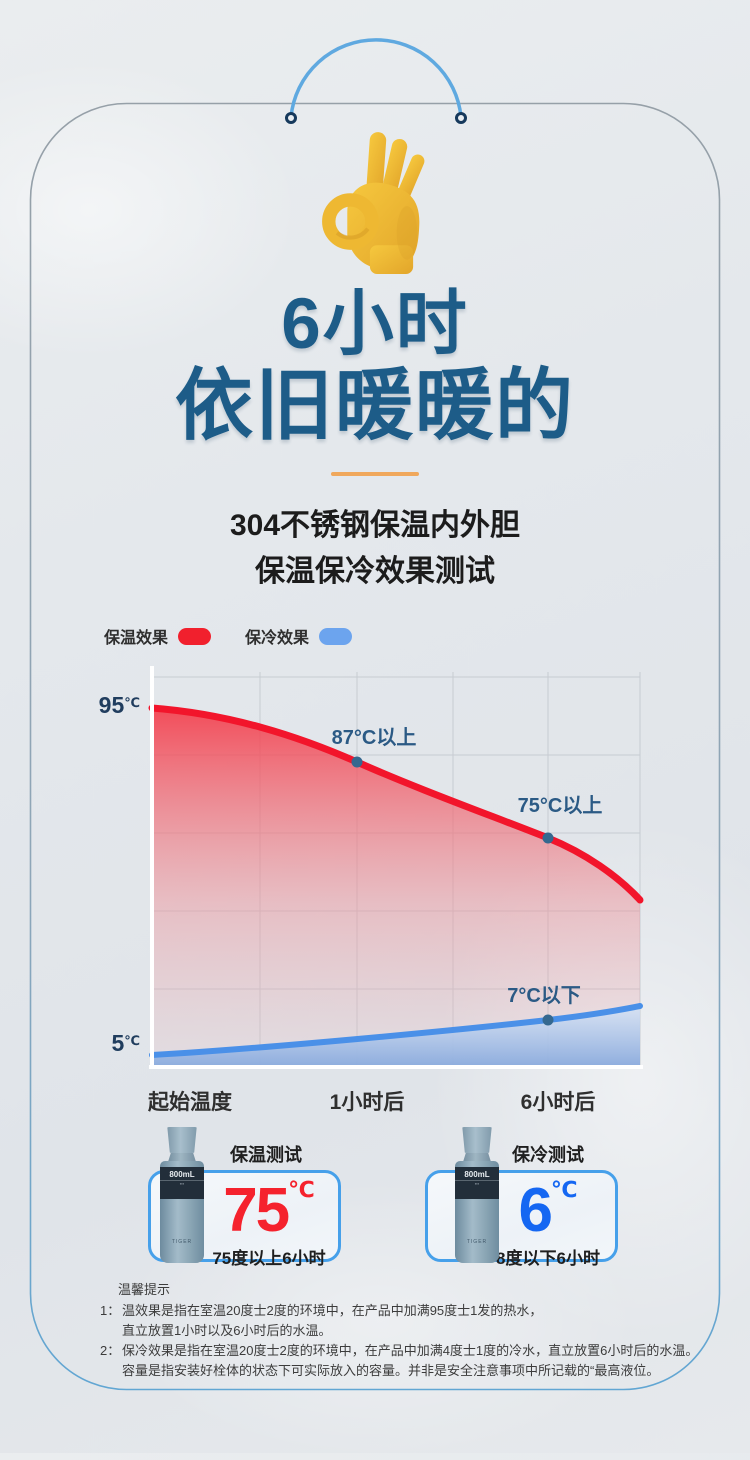 The image size is (750, 1460). Describe the element at coordinates (375, 571) in the screenshot. I see `subtitle-line2: 保温保冷效果测试` at that location.